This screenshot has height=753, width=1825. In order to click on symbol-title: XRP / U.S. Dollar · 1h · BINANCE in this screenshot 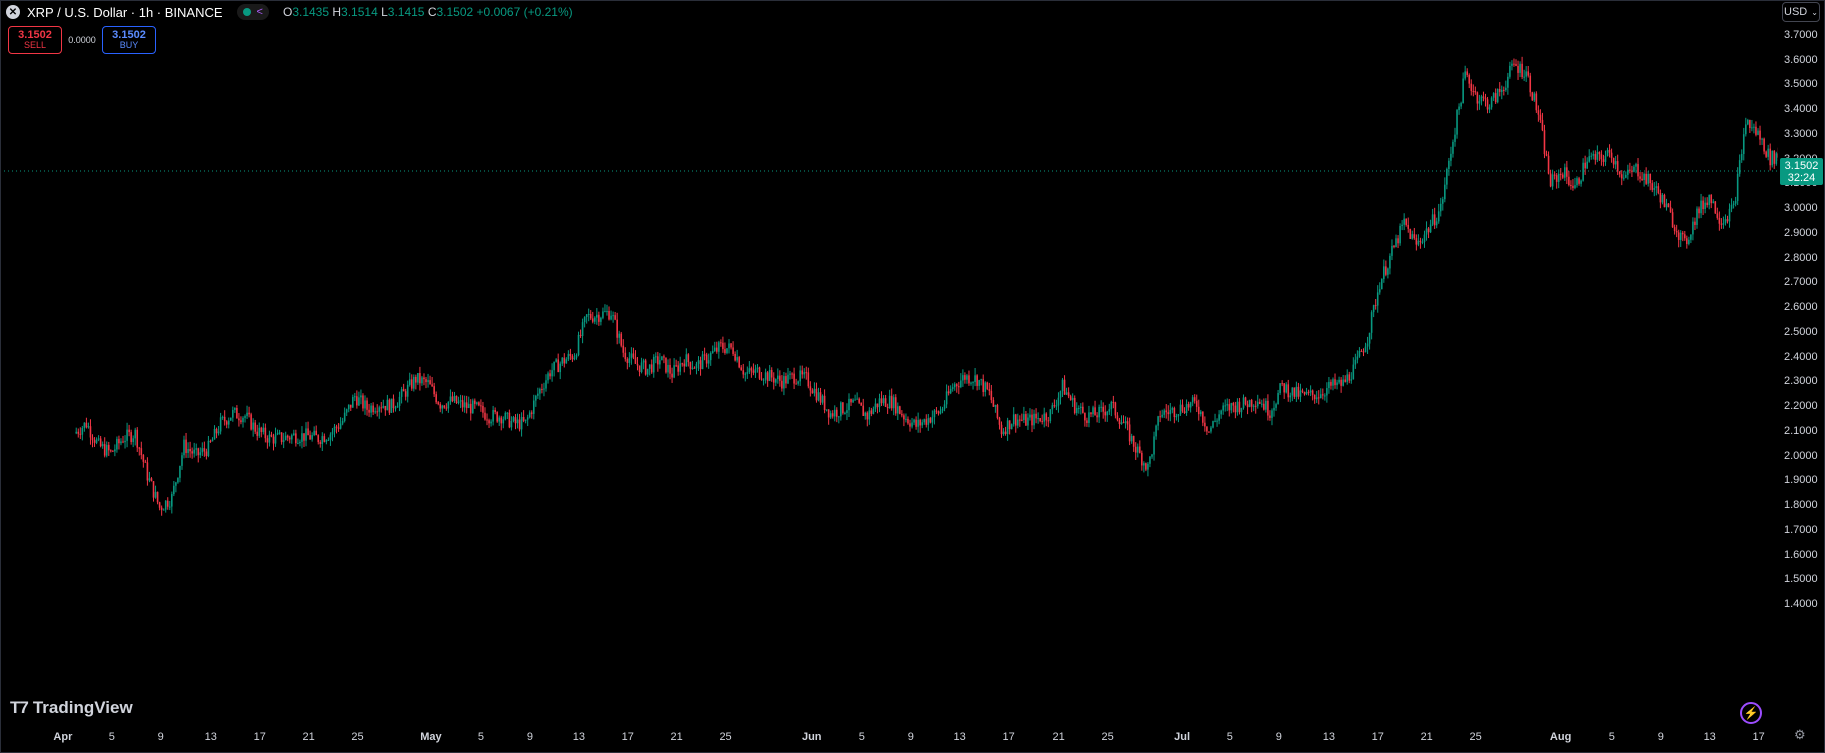, I will do `click(125, 12)`.